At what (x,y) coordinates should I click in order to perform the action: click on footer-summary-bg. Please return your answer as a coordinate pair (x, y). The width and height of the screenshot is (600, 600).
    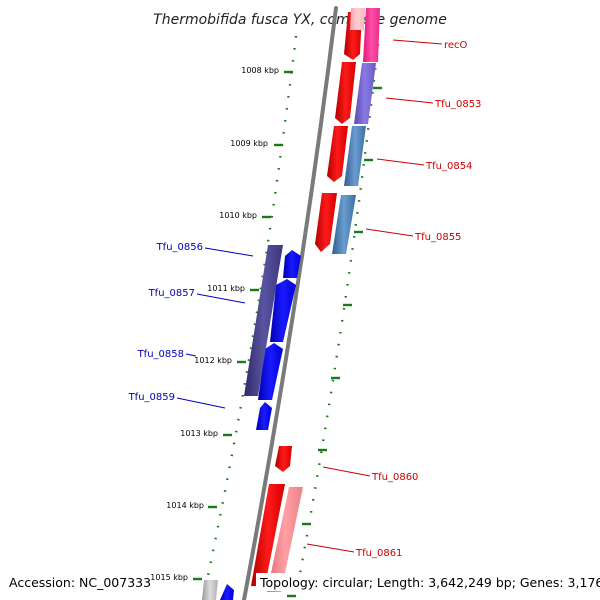
    Looking at the image, I should click on (426, 582).